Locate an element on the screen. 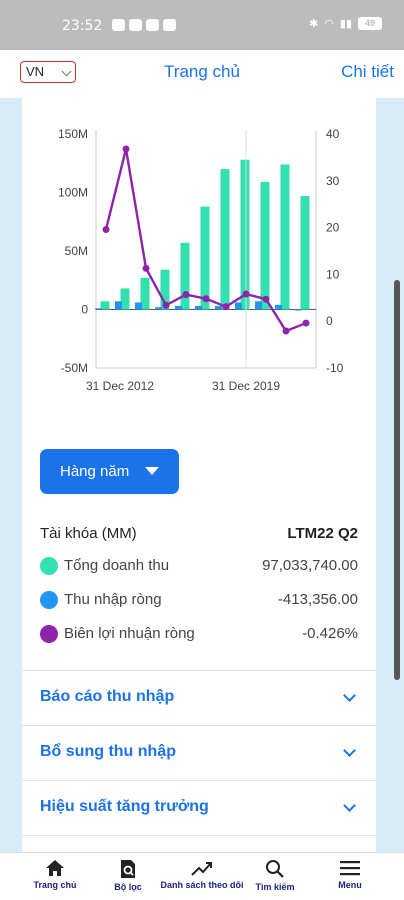  nav-menu: Menu is located at coordinates (350, 874).